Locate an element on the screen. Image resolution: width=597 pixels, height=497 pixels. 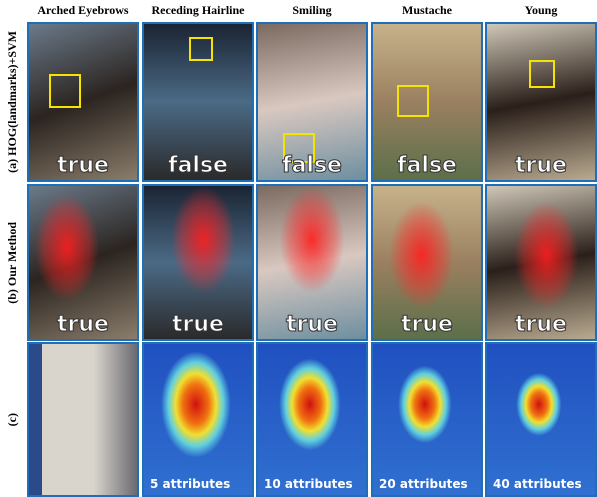
column-header: Young is located at coordinates (541, 10).